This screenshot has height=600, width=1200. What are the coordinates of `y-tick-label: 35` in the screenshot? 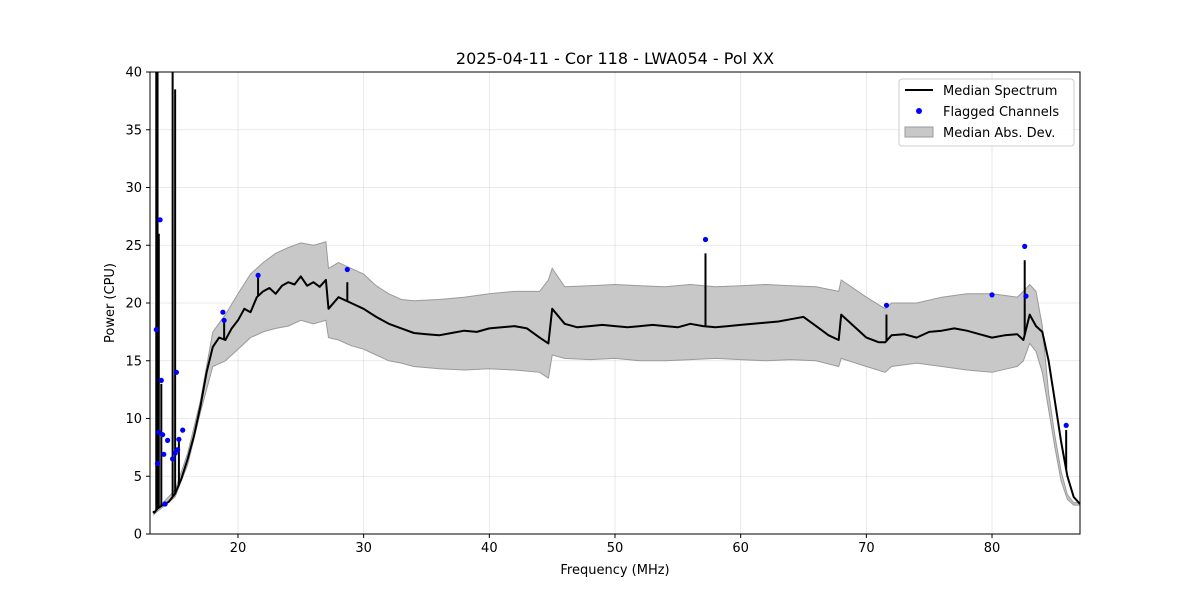 It's located at (133, 130).